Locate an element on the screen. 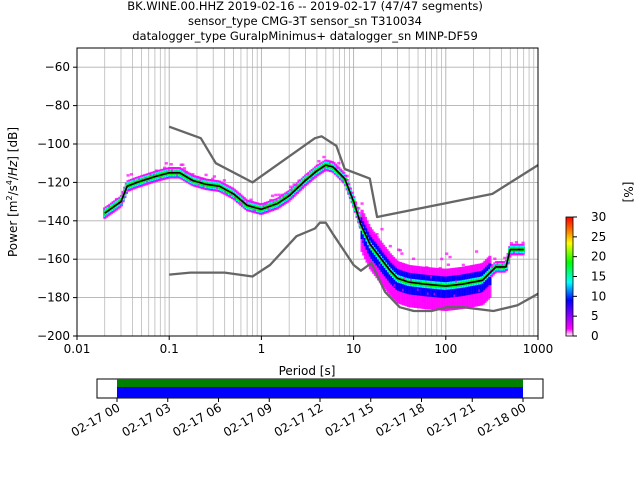 The image size is (640, 480). coverage-tick-label: 02-17 18 is located at coordinates (400, 419).